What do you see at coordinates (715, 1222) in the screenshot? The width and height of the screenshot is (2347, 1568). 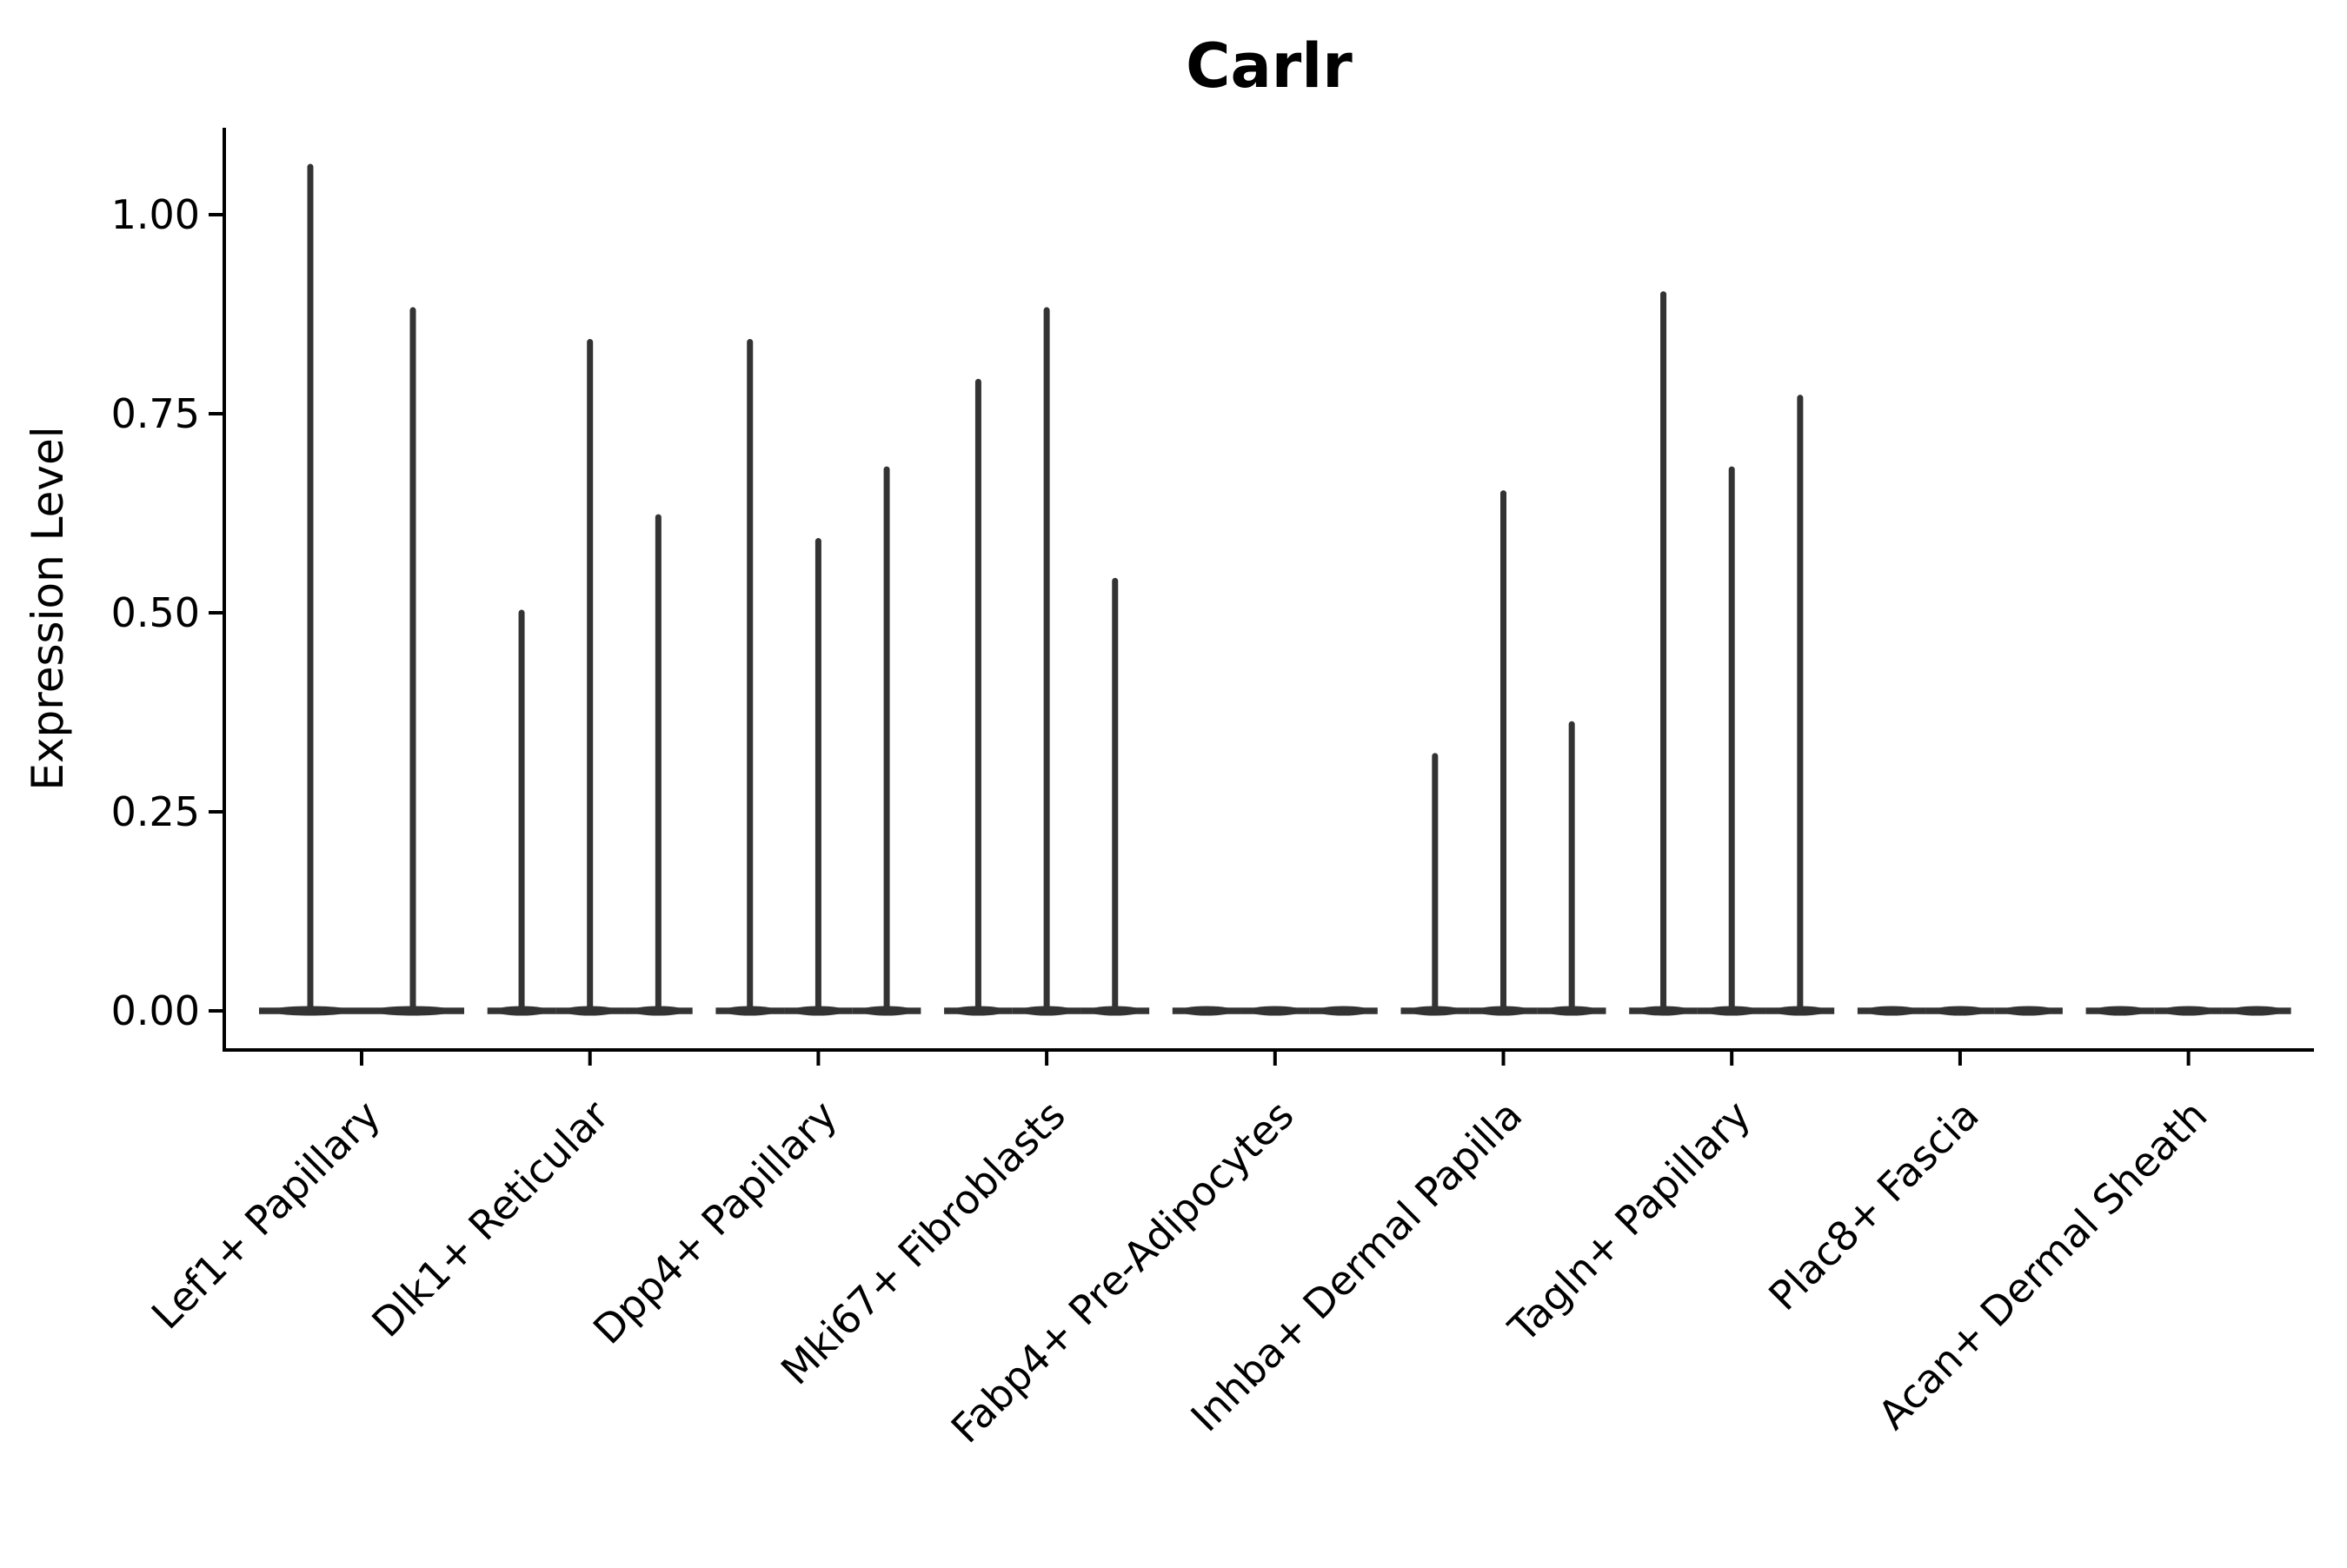 I see `x-tick-label: Dpp4+ Papillary` at bounding box center [715, 1222].